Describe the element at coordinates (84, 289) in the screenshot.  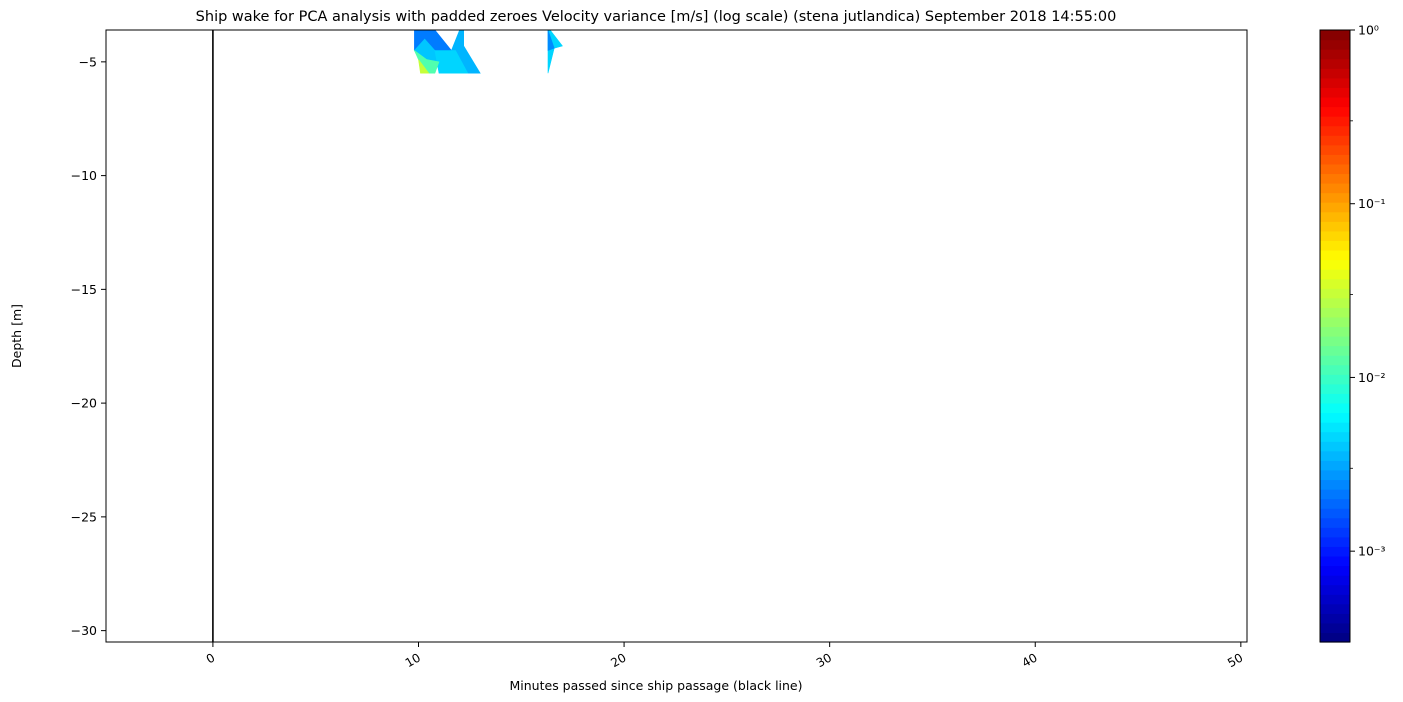
I see `y-tick-label: −15` at that location.